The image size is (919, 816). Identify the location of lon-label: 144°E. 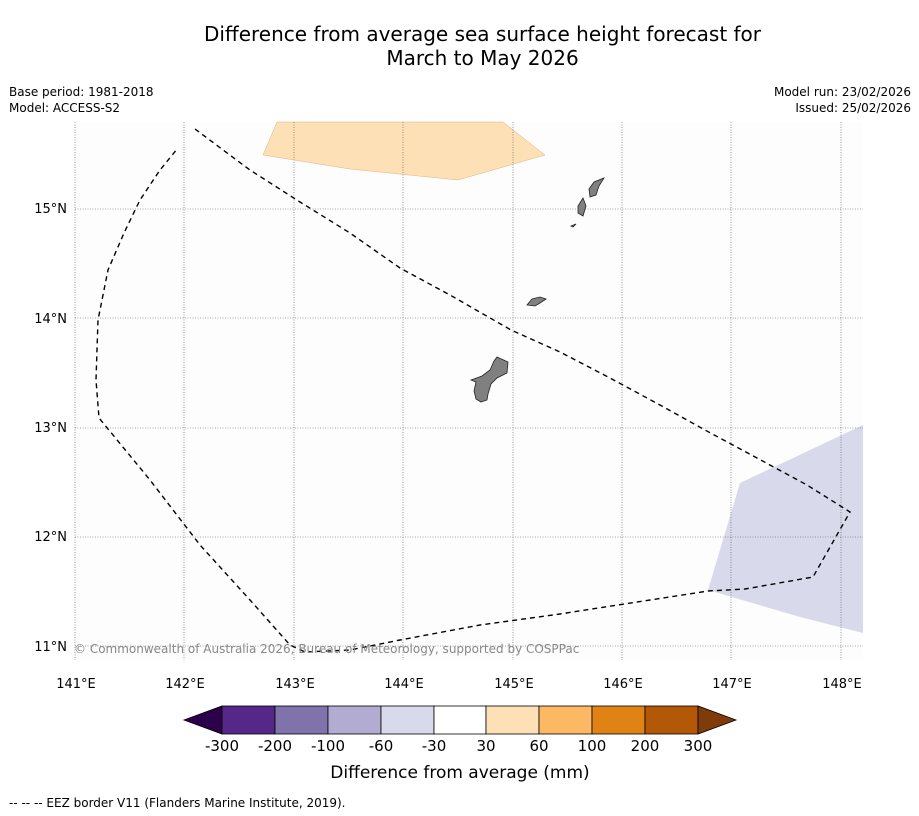
(404, 684).